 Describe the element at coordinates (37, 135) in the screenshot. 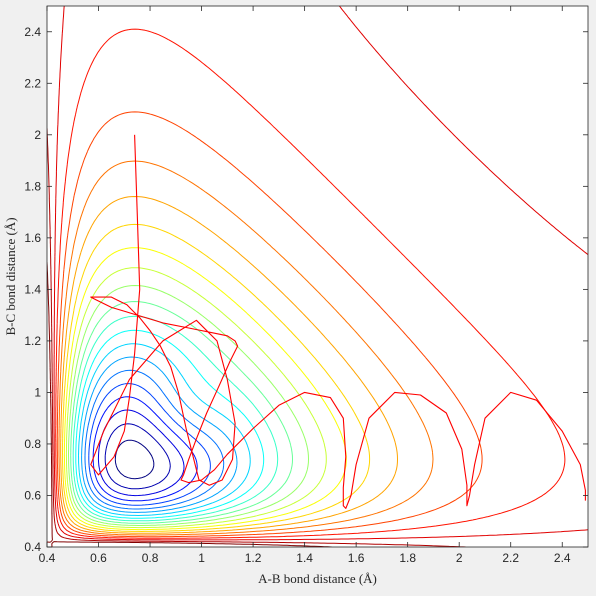

I see `y-tick-label: 2` at that location.